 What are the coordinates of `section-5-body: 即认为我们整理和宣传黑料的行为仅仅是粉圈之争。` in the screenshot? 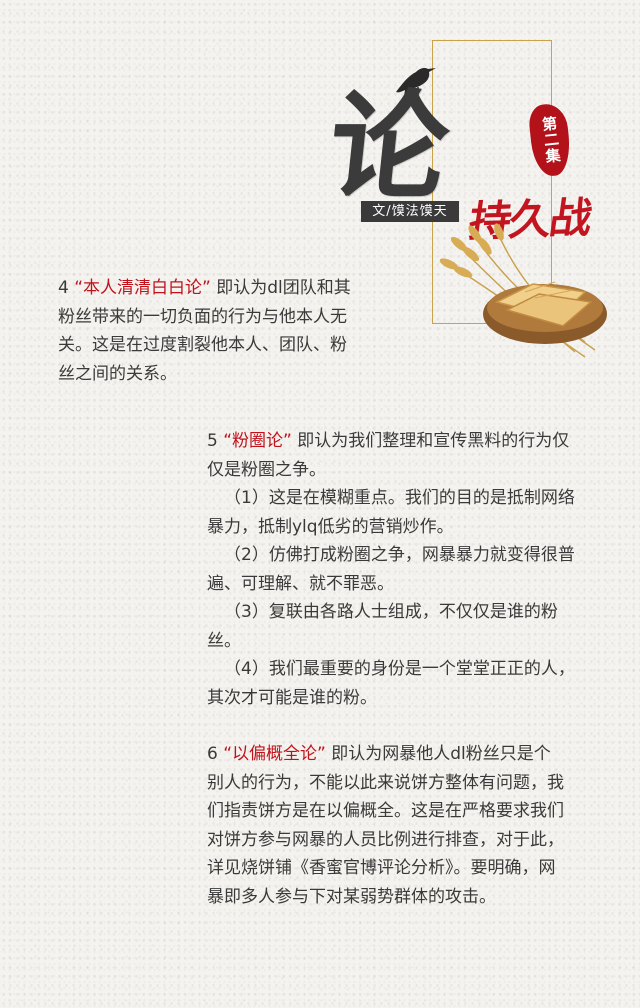 It's located at (388, 455).